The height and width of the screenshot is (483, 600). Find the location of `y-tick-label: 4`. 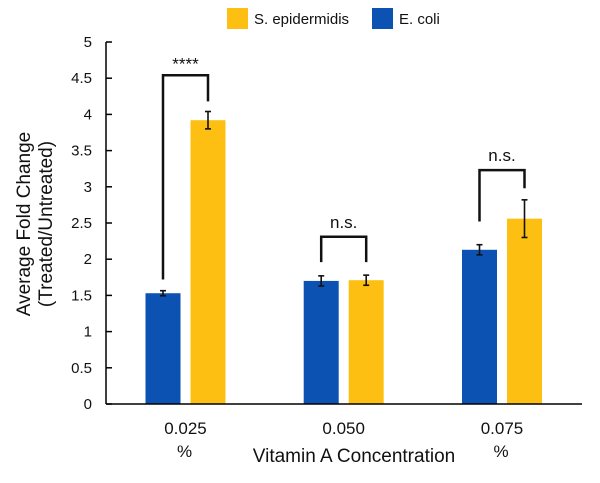

y-tick-label: 4 is located at coordinates (88, 114).